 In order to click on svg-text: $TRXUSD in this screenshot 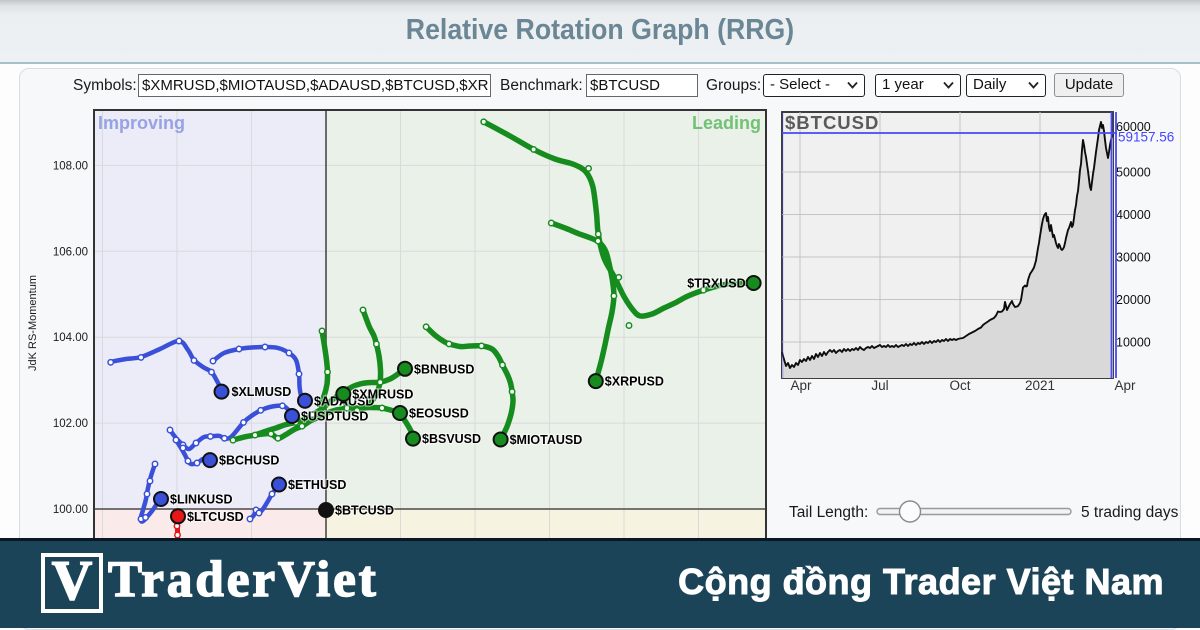, I will do `click(716, 284)`.